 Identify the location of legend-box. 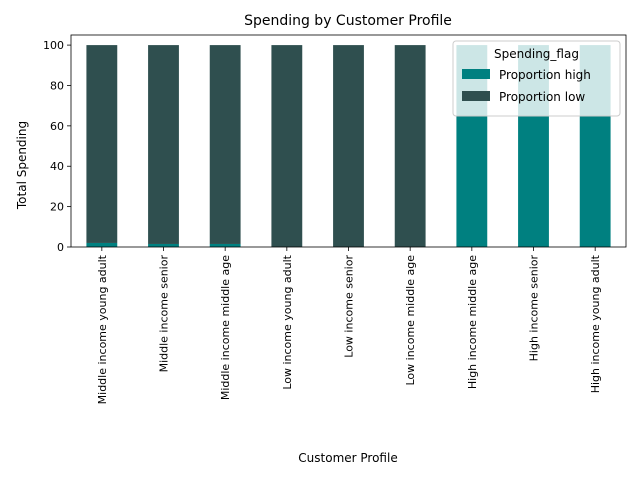
(536, 78).